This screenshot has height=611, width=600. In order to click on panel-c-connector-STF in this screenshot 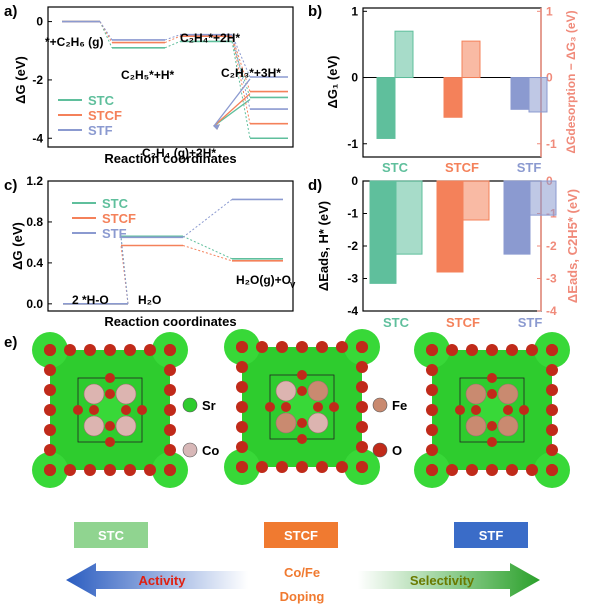, I will do `click(207, 218)`.